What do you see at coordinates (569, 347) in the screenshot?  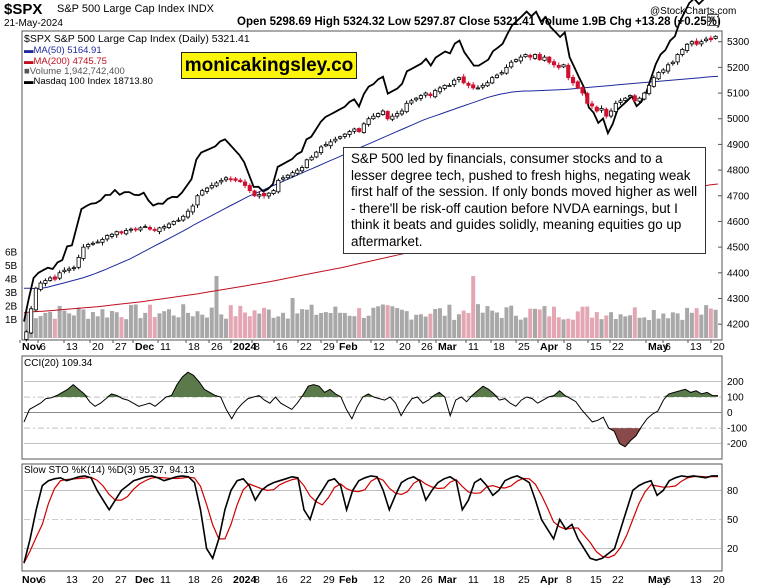 I see `x-tick-label: 8` at bounding box center [569, 347].